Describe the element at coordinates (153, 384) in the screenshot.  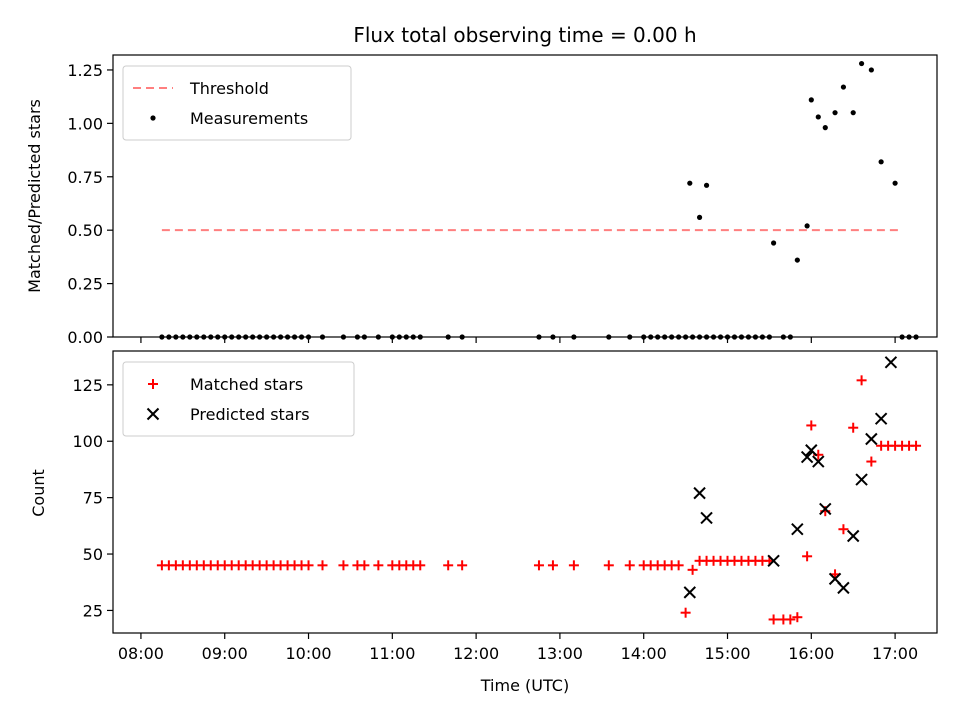
I see `legend-marker-matched` at that location.